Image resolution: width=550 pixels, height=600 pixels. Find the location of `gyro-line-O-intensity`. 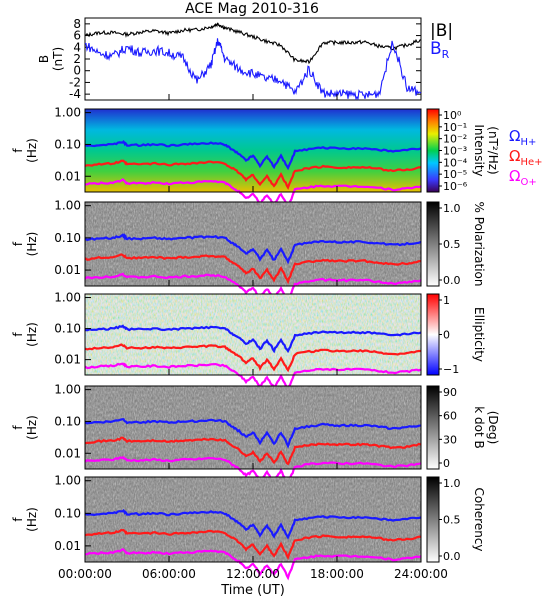

gyro-line-O-intensity is located at coordinates (253, 194).